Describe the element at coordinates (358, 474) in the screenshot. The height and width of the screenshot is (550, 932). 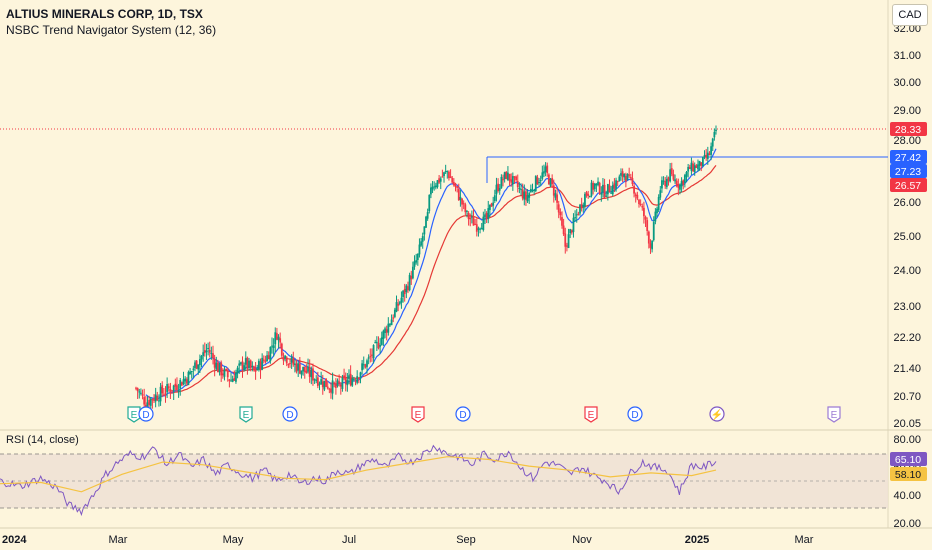
I see `rsi-ma-line` at that location.